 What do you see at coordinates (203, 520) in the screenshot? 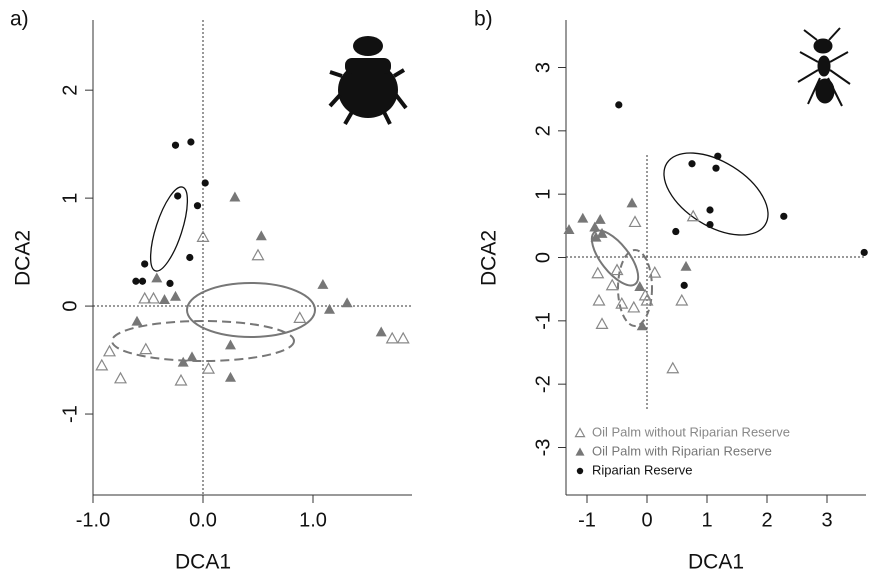
I see `x-tick-label: 0.0` at bounding box center [203, 520].